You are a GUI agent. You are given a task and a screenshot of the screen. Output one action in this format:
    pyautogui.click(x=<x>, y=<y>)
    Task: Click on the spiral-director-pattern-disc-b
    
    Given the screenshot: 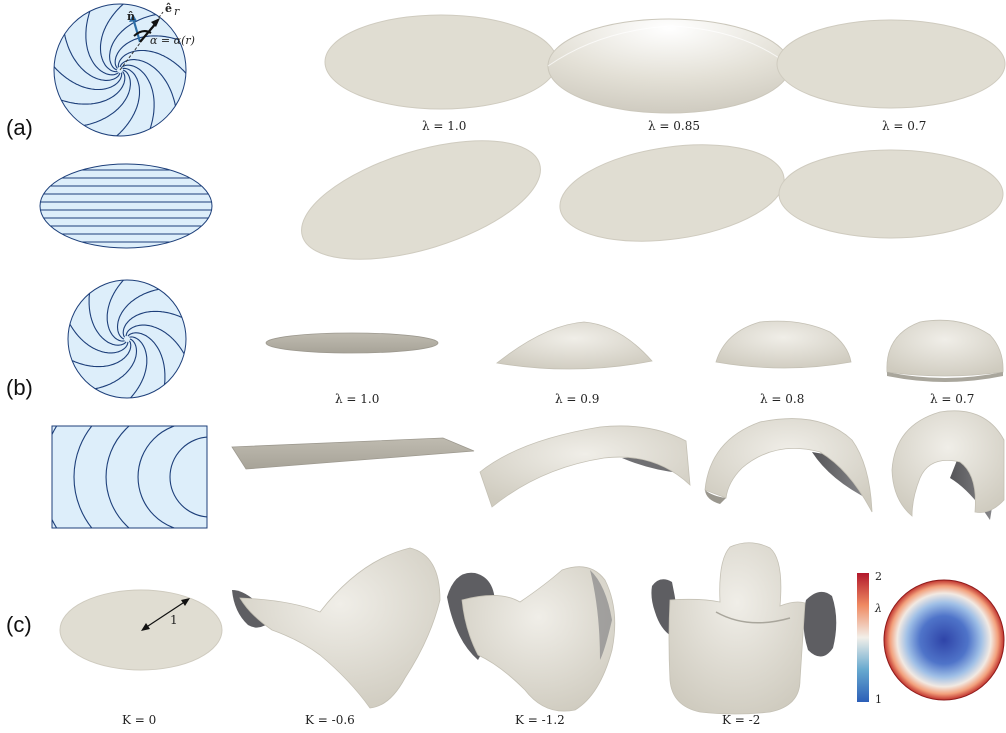 What is the action you would take?
    pyautogui.click(x=127, y=339)
    